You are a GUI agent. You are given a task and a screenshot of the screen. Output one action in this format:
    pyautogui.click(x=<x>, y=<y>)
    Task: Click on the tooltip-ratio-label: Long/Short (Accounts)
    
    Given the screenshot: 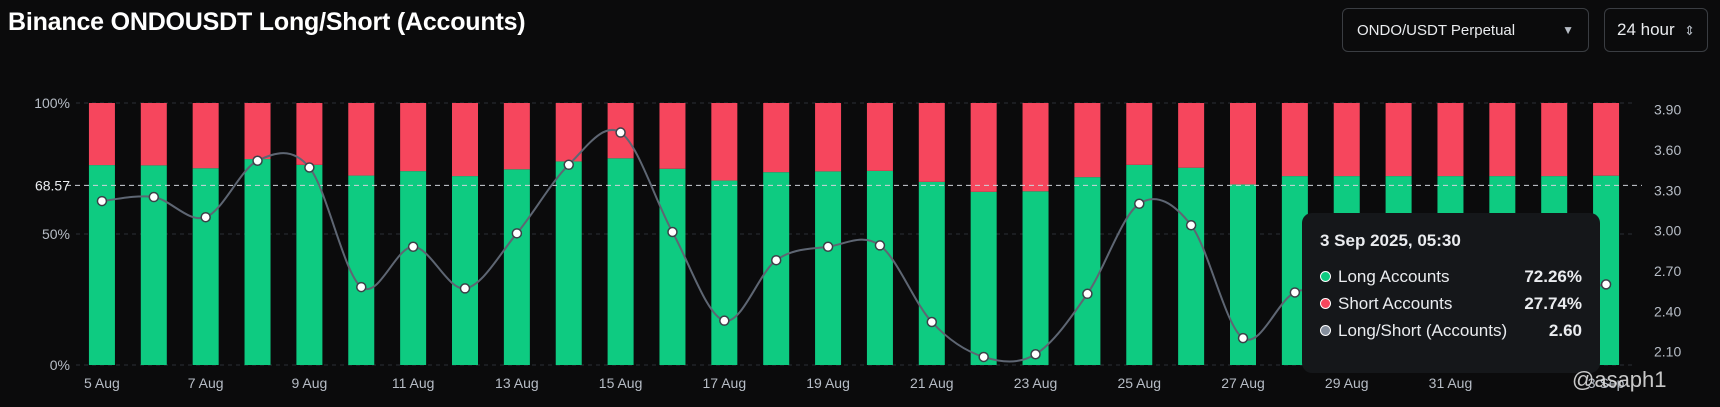 What is the action you would take?
    pyautogui.click(x=1423, y=330)
    